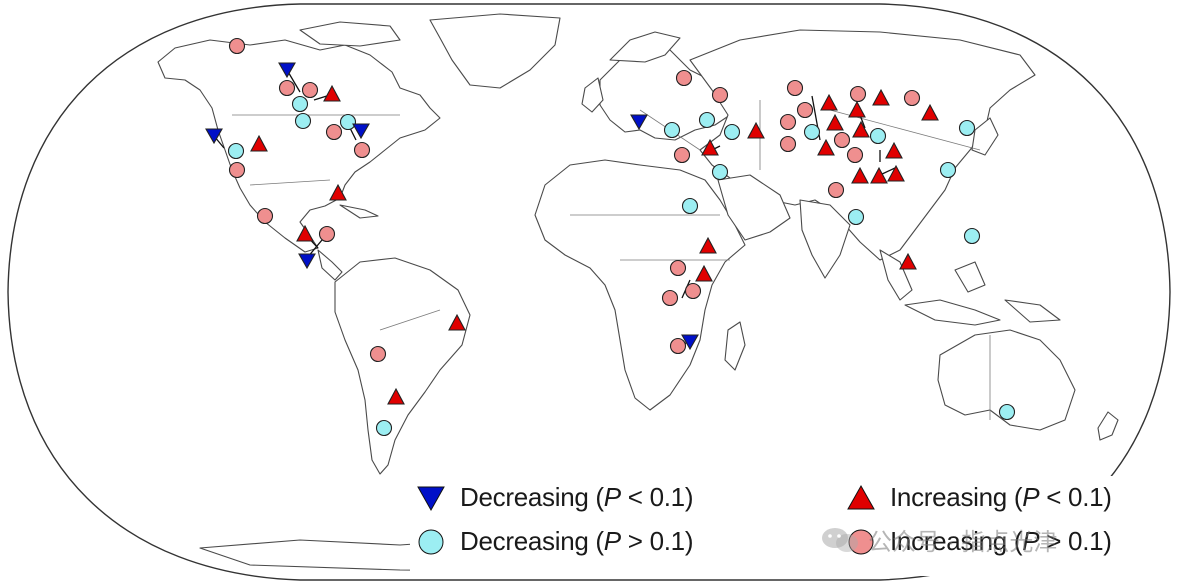 The height and width of the screenshot is (584, 1179). I want to click on north-america, so click(299, 146).